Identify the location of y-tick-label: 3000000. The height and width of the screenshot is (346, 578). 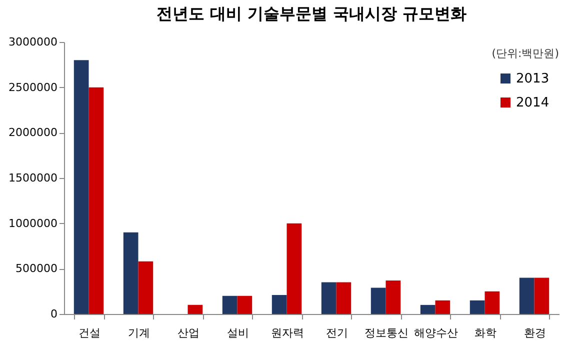
(33, 42).